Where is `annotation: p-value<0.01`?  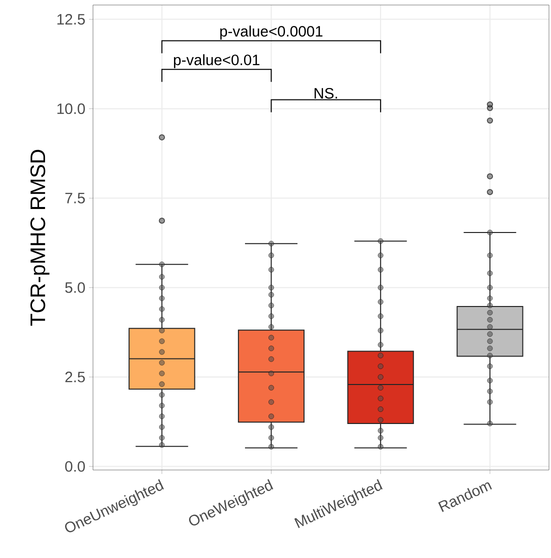 annotation: p-value<0.01 is located at coordinates (217, 61).